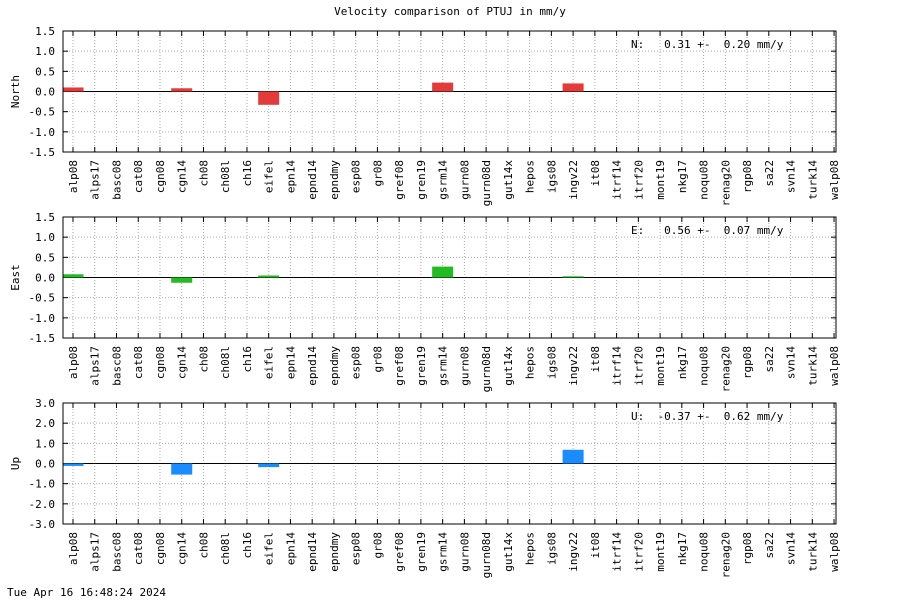 The width and height of the screenshot is (900, 600). I want to click on x-tick-label: walp08, so click(834, 552).